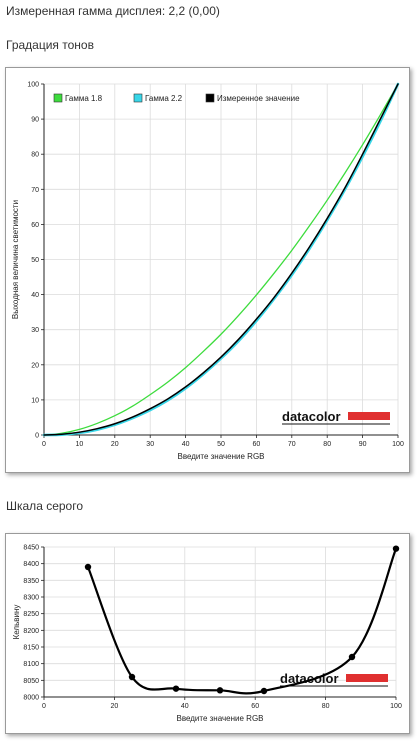 The width and height of the screenshot is (418, 742). I want to click on y-tick-label: 8050, so click(31, 681).